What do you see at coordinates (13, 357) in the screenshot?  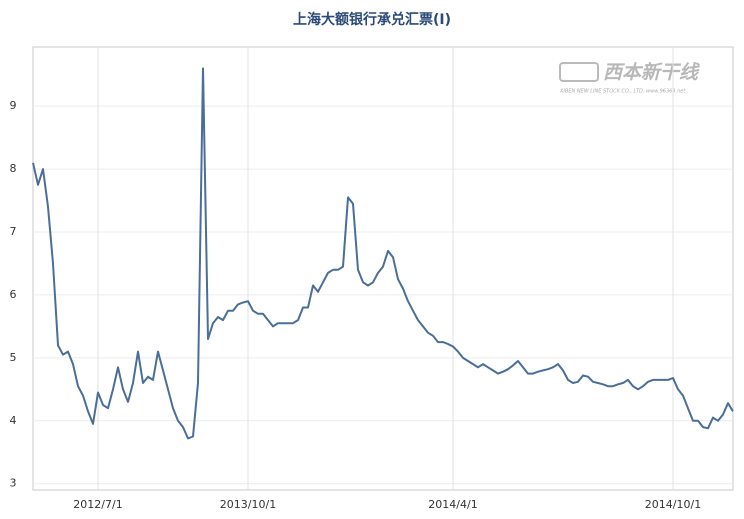 I see `y-tick-label: 5` at bounding box center [13, 357].